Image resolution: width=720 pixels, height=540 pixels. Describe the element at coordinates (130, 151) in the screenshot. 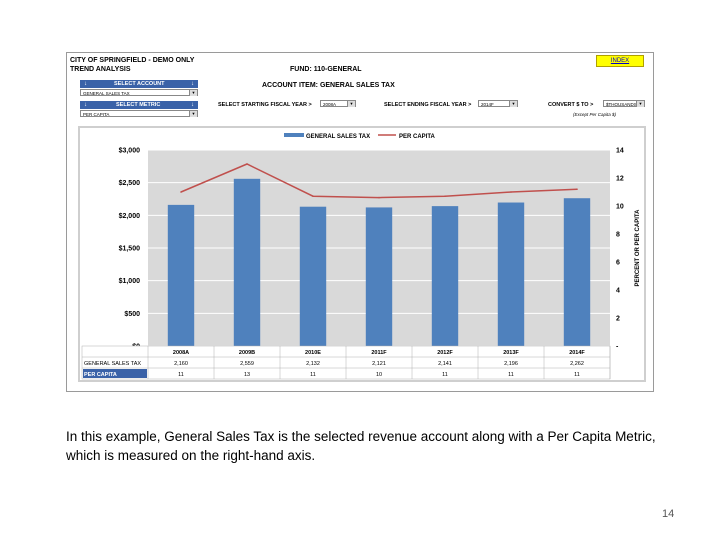

I see `left-tick-label: $3,000` at that location.